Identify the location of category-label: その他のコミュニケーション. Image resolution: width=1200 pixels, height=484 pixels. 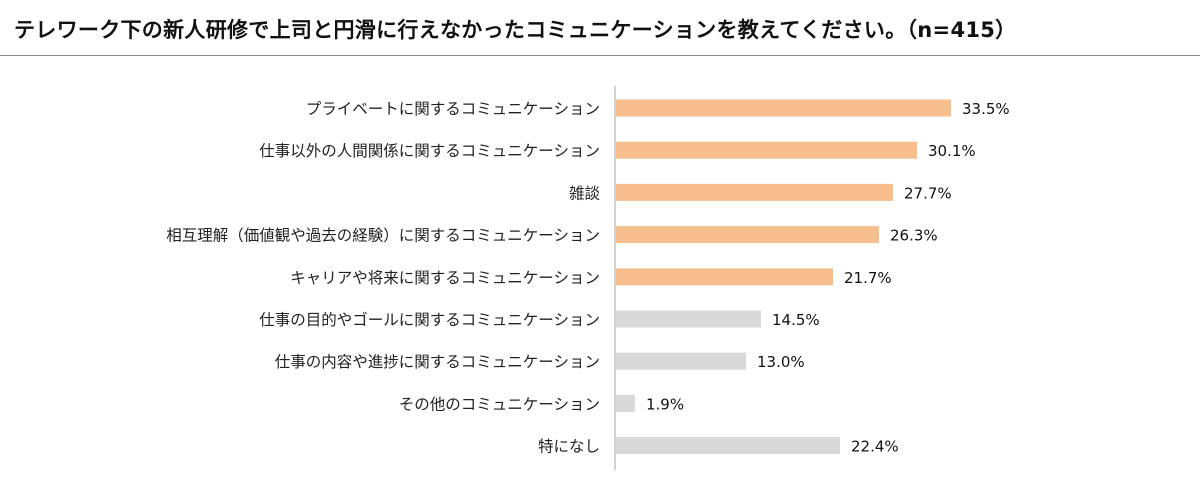
(499, 404).